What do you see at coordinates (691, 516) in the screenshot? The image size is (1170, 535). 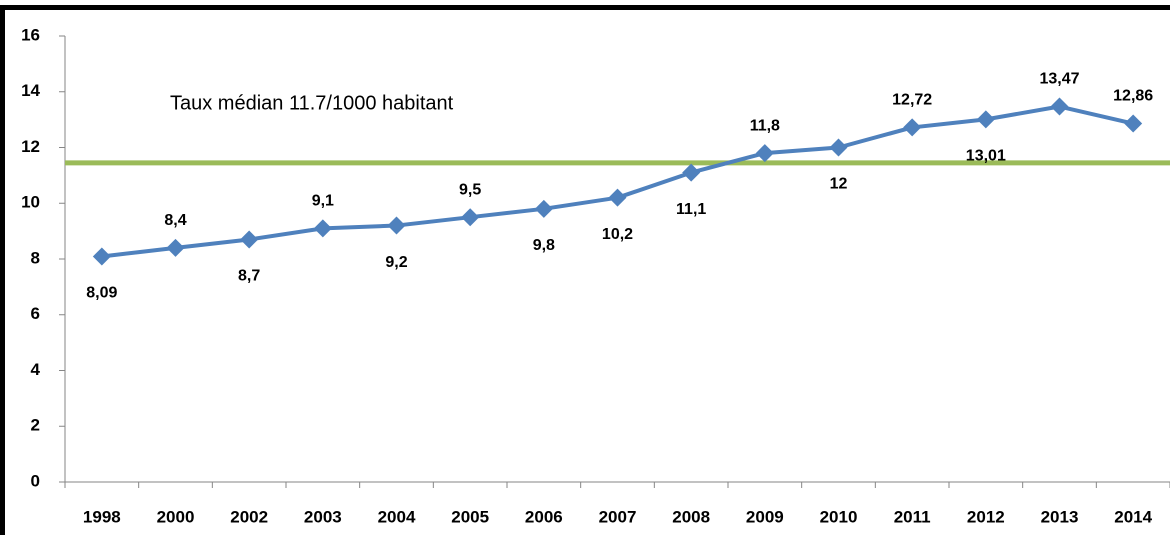 I see `x-tick-label: 2008` at bounding box center [691, 516].